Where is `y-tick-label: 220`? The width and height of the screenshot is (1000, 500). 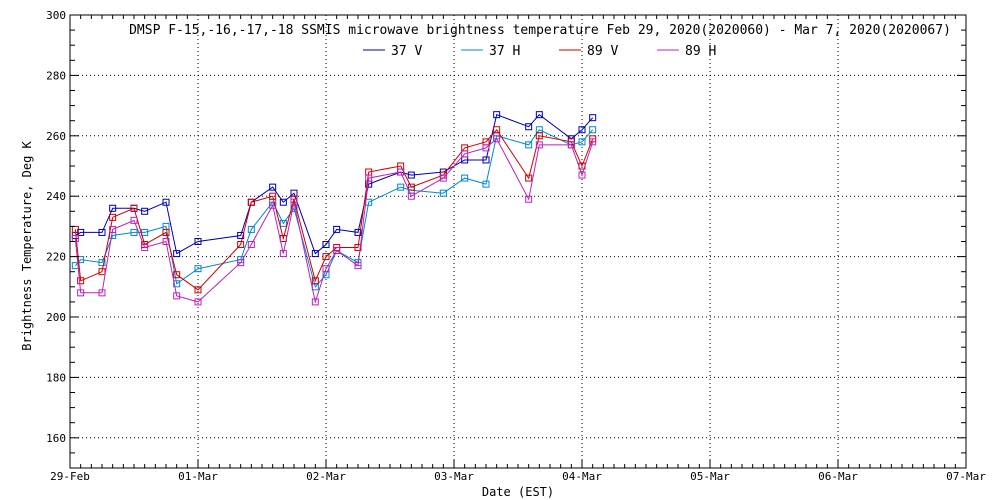 y-tick-label: 220 is located at coordinates (56, 257).